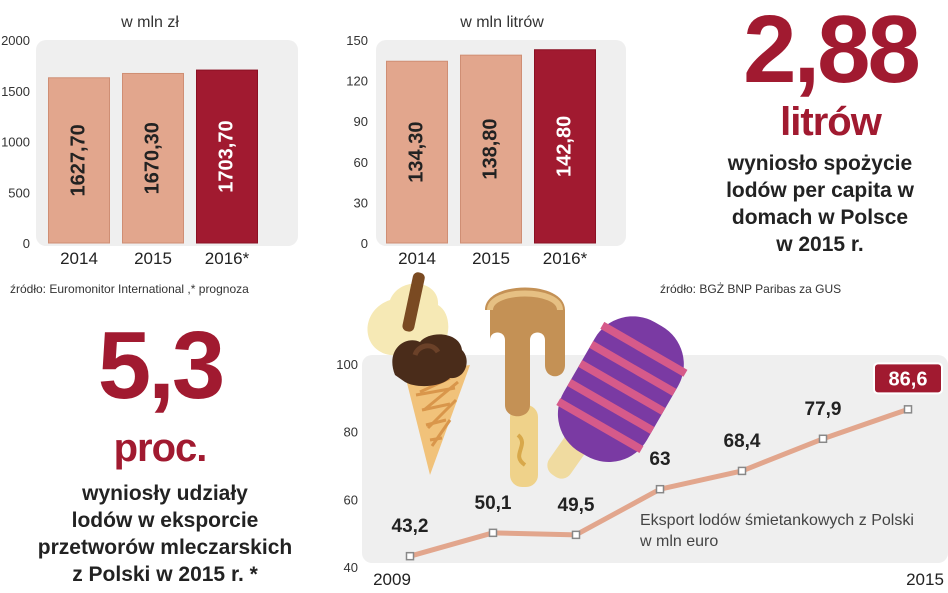 Image resolution: width=948 pixels, height=593 pixels. I want to click on export-share-value: 5,3, so click(161, 365).